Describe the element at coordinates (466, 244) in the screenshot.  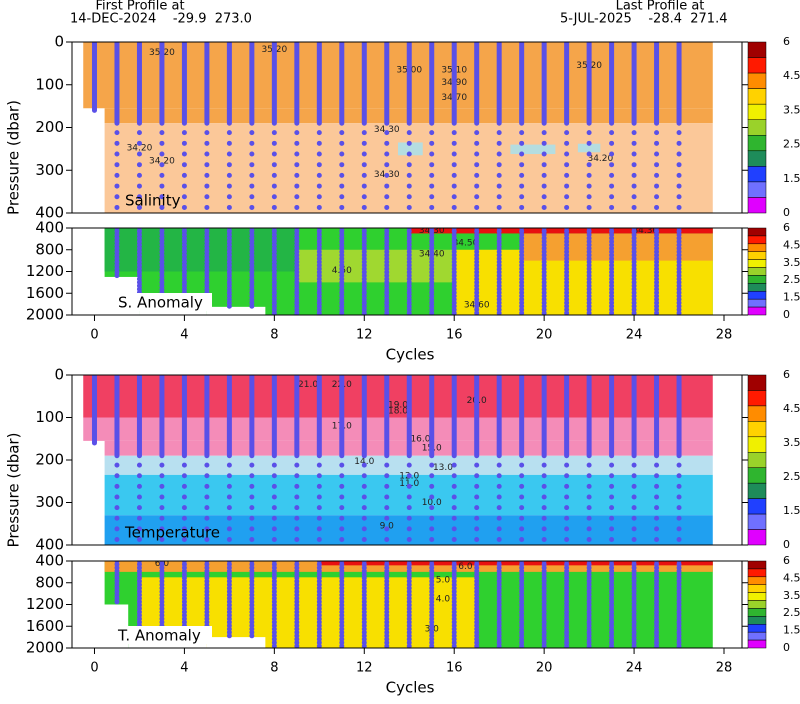
I see `contour-label: 34.50` at that location.